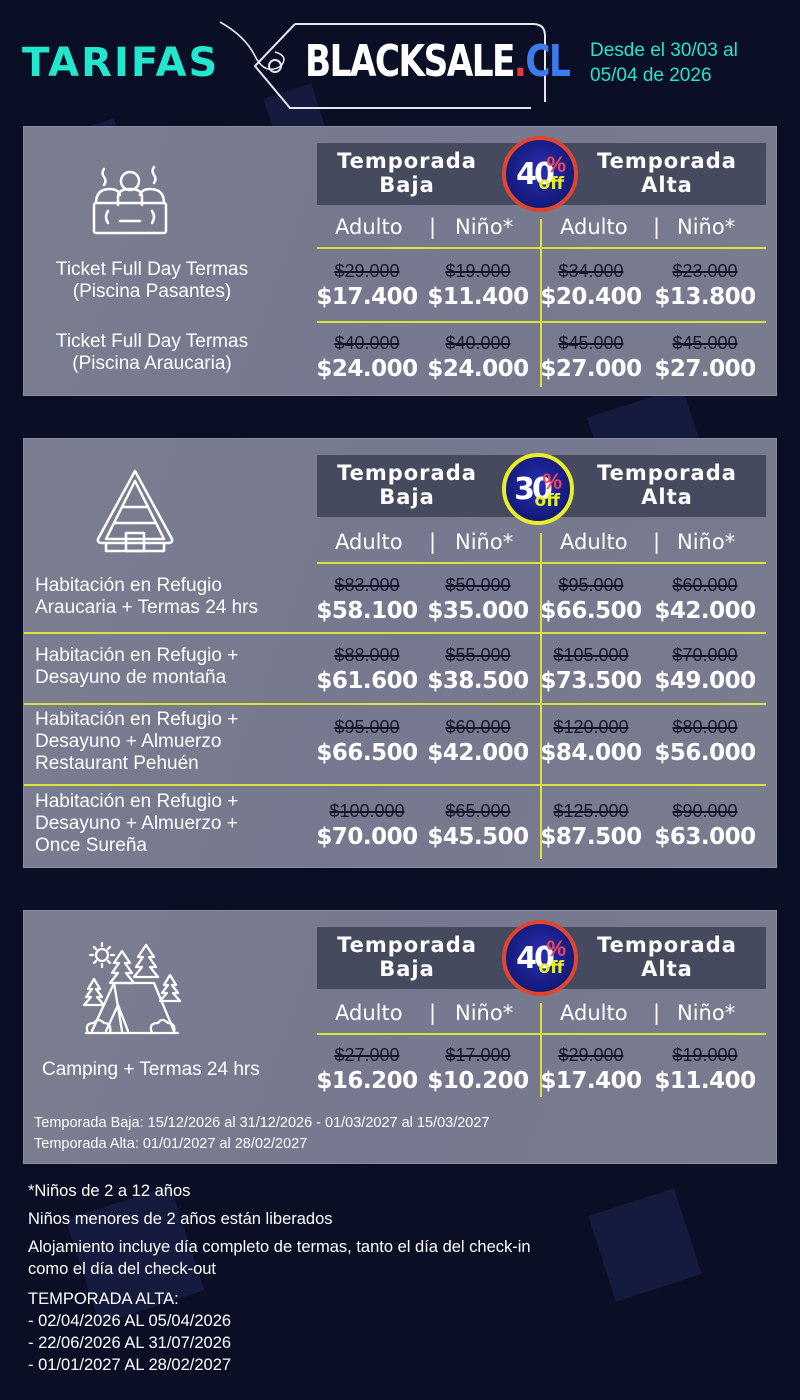  Describe the element at coordinates (367, 297) in the screenshot. I see `new-price: $17.400` at that location.